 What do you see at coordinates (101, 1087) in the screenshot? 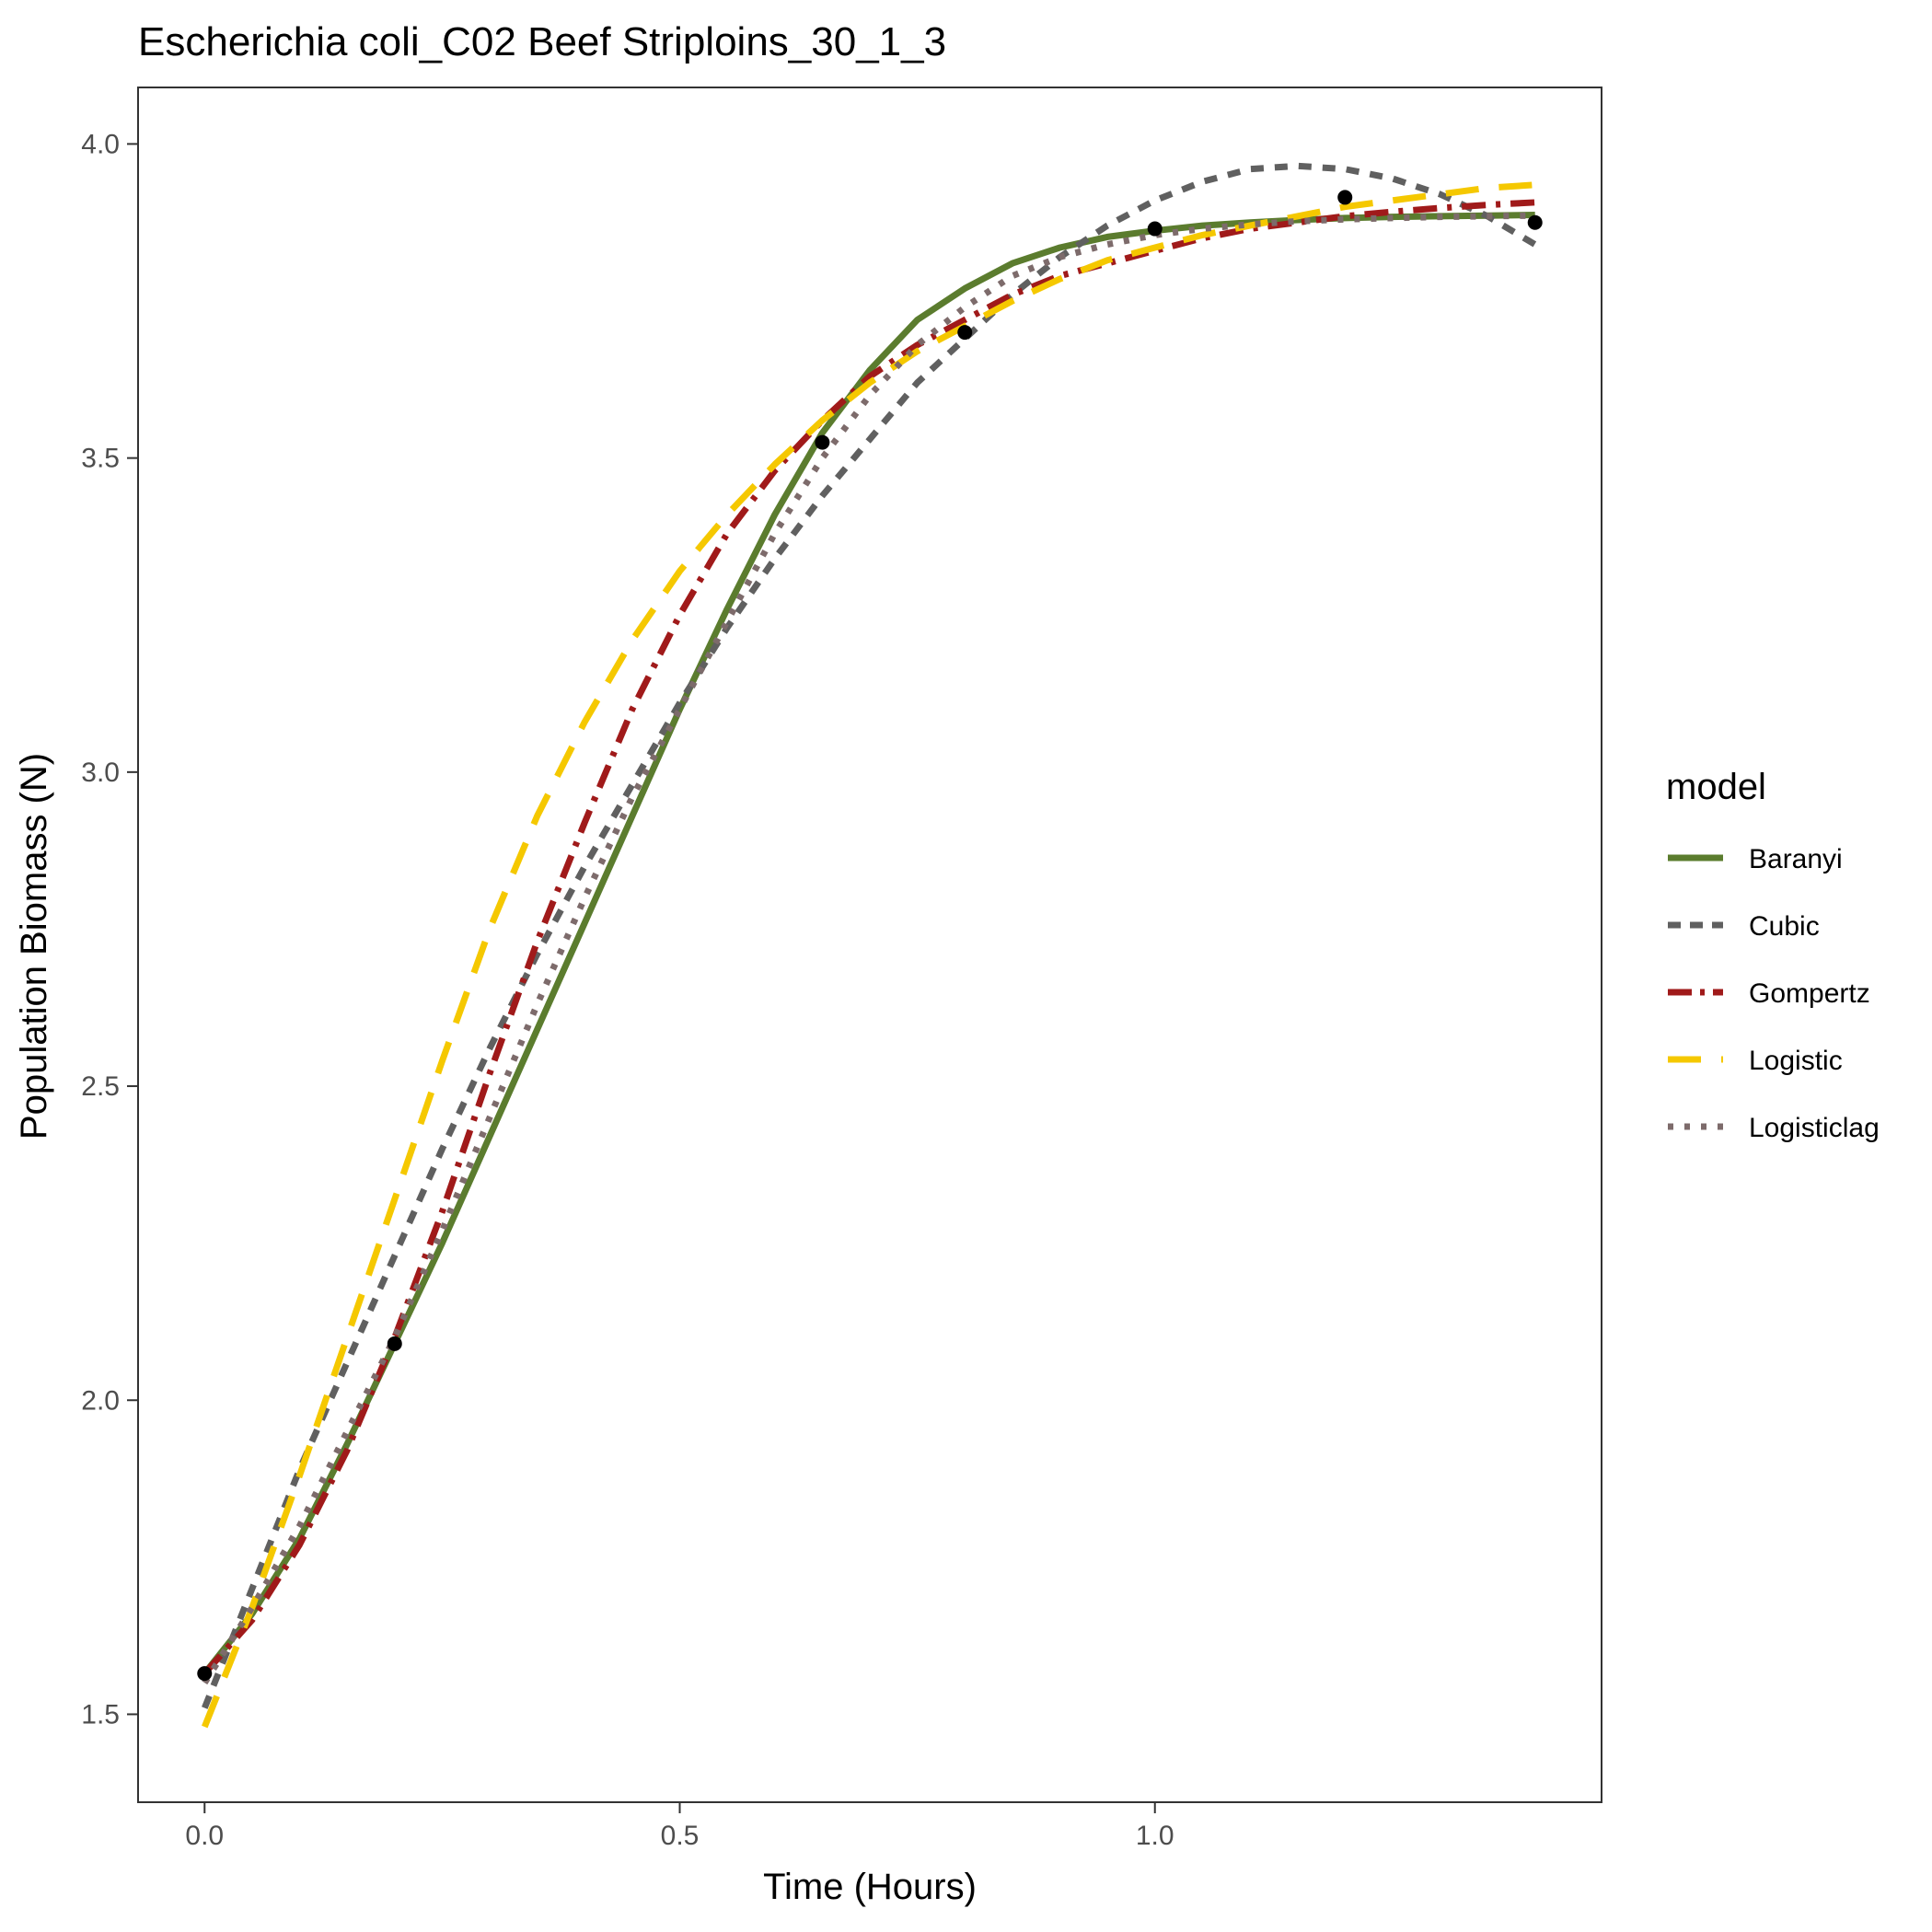
I see `y-tick-label: 2.5` at bounding box center [101, 1087].